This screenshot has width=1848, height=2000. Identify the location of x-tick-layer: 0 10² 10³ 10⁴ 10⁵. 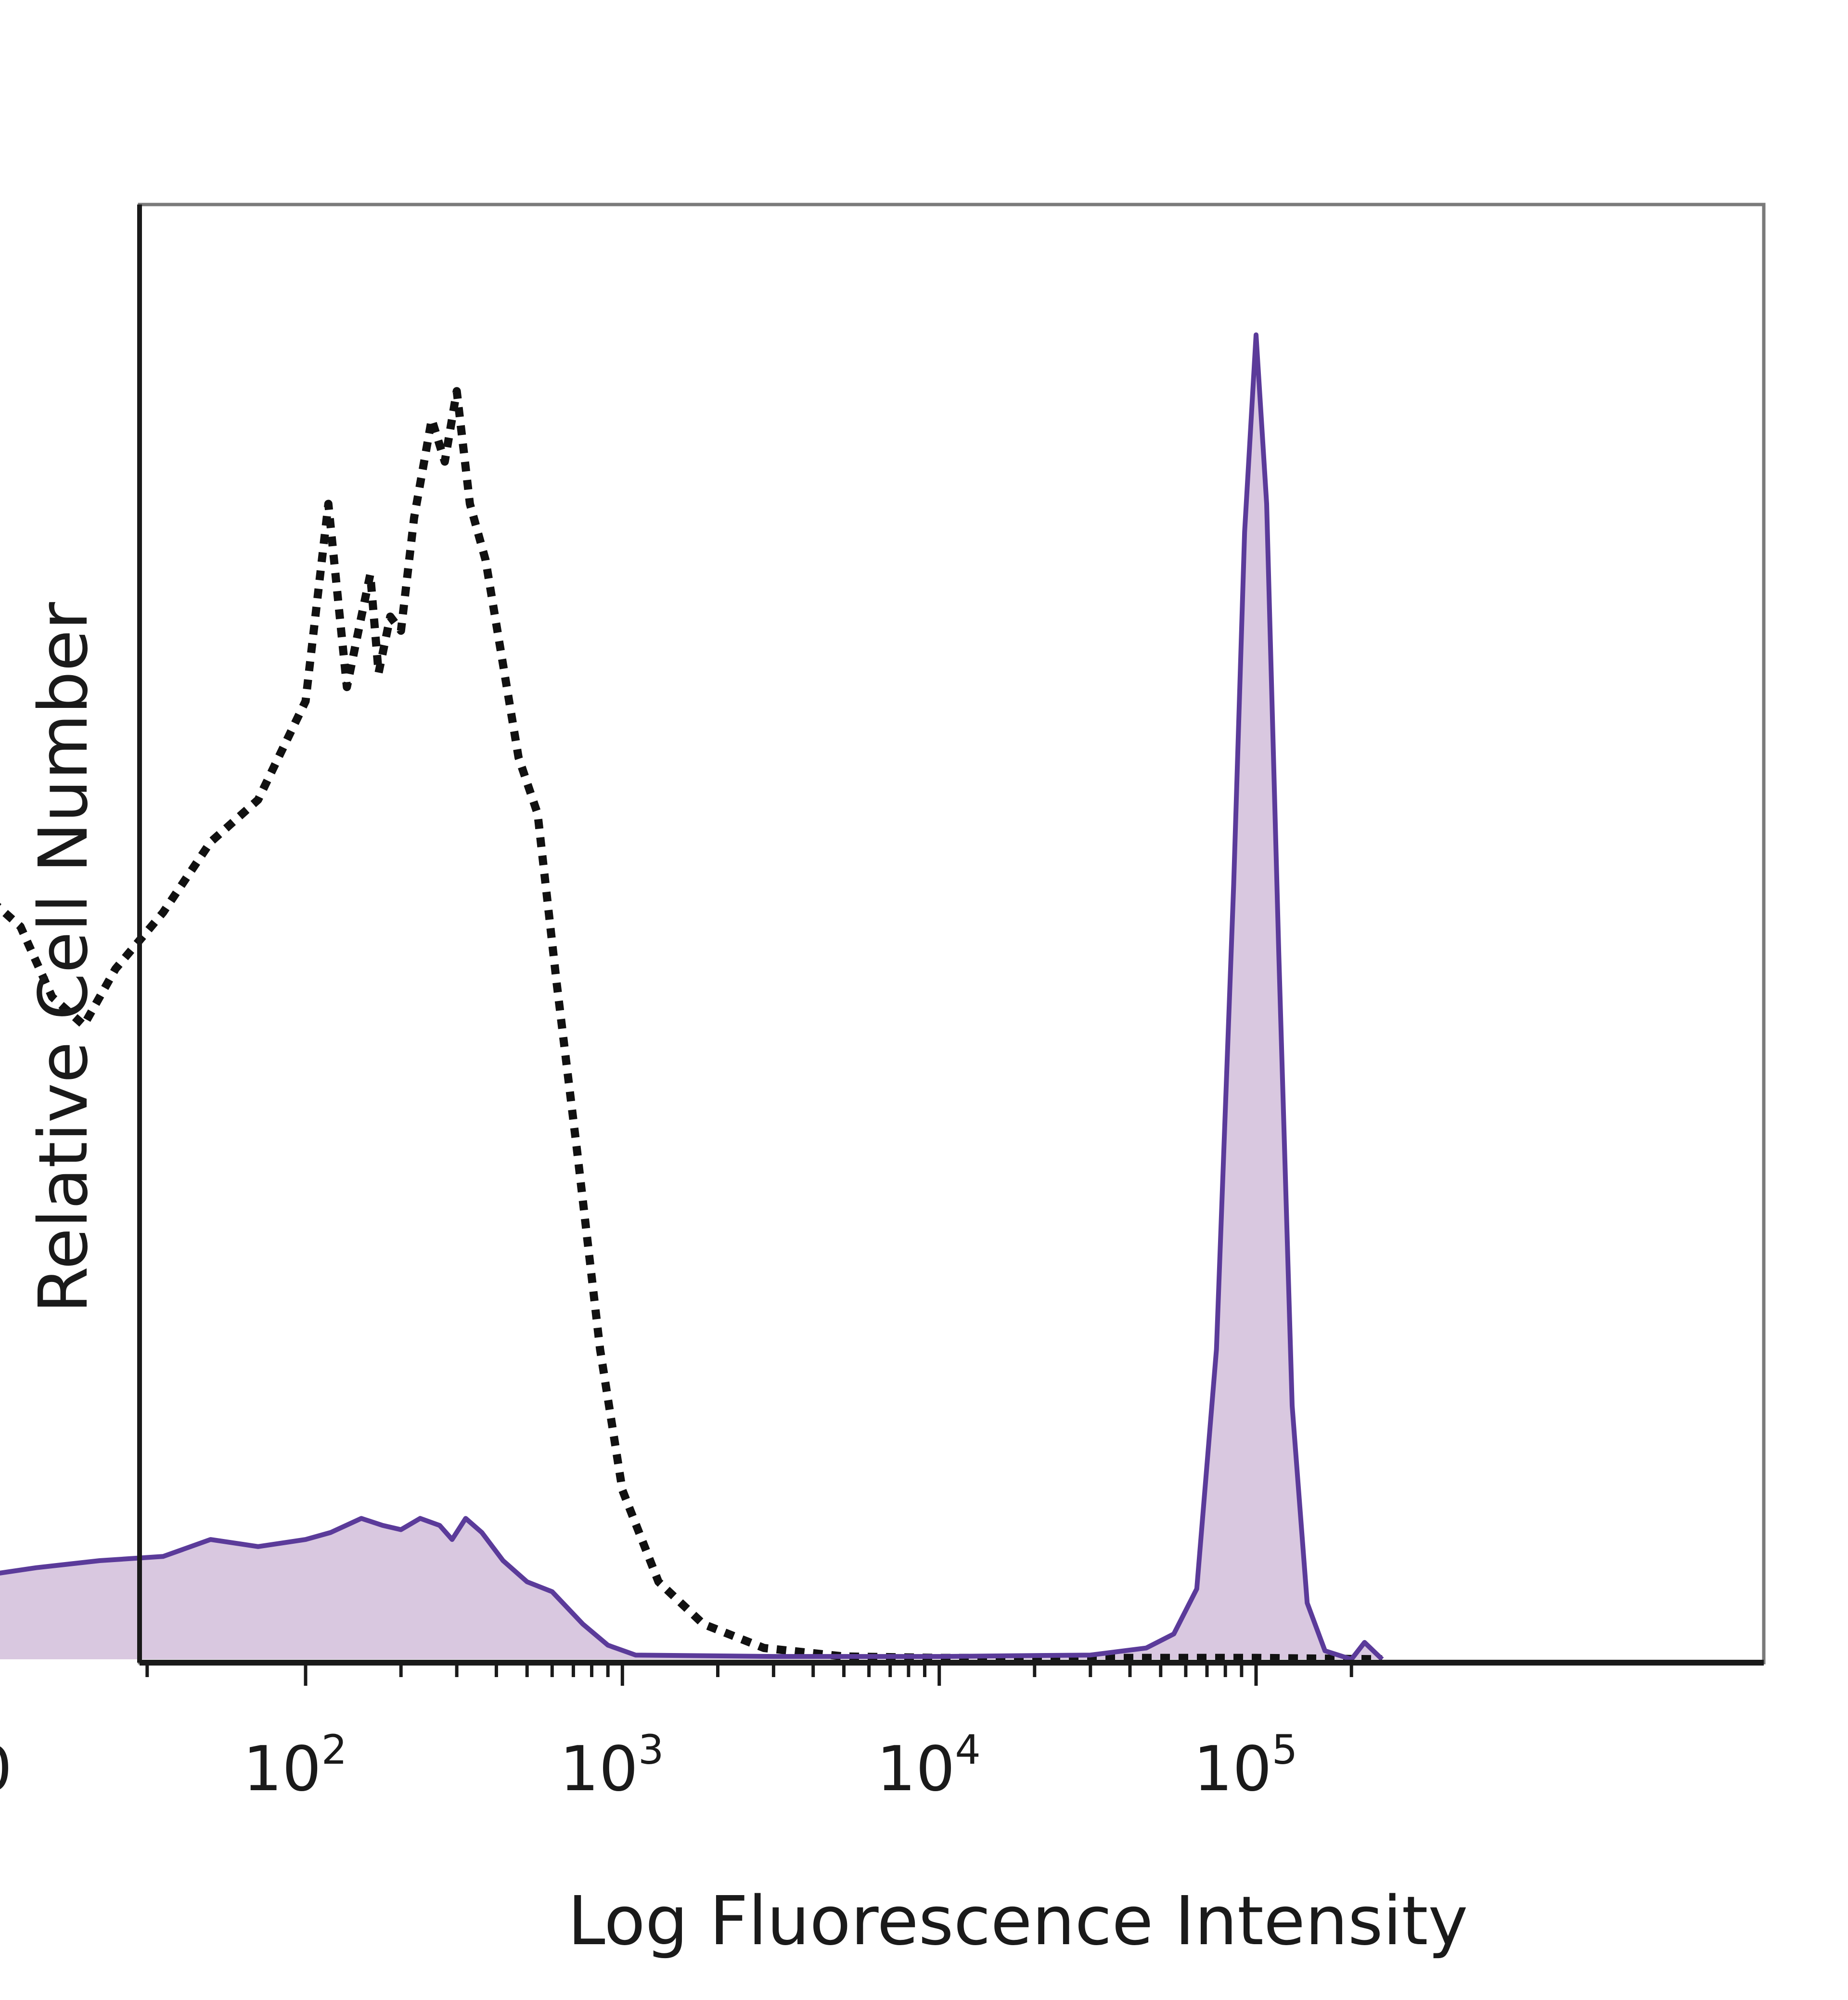
(676, 1734).